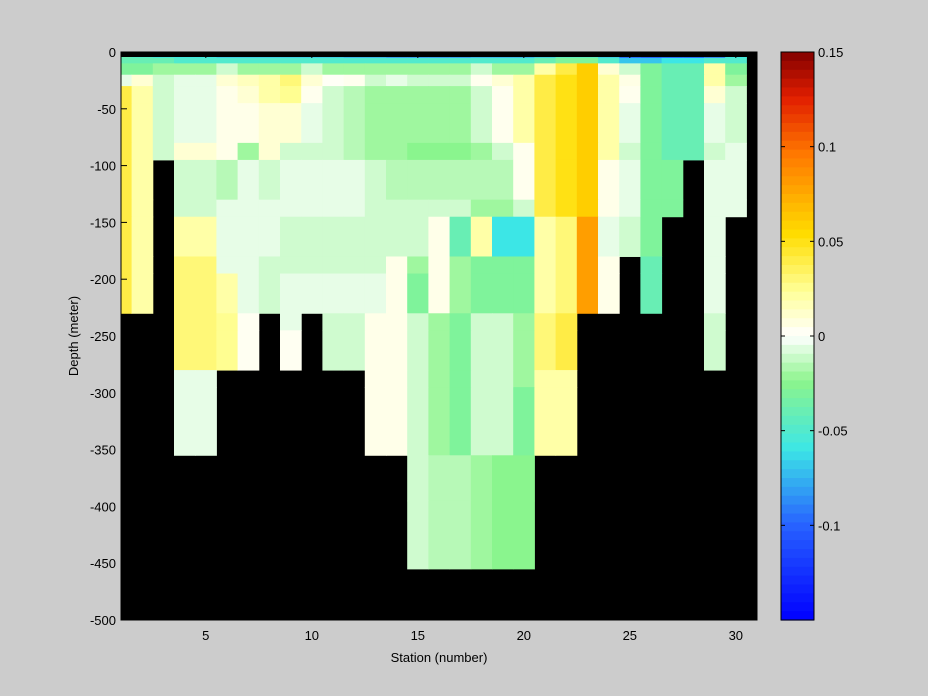 The height and width of the screenshot is (696, 928). Describe the element at coordinates (103, 279) in the screenshot. I see `y-tick-label: -200` at that location.